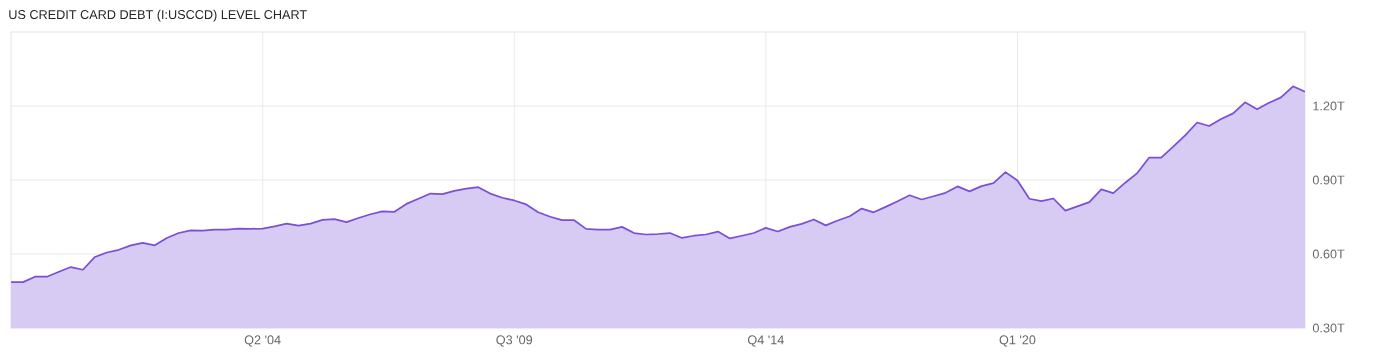 The width and height of the screenshot is (1400, 357). Describe the element at coordinates (765, 341) in the screenshot. I see `x-tick-label: Q4 '14` at that location.